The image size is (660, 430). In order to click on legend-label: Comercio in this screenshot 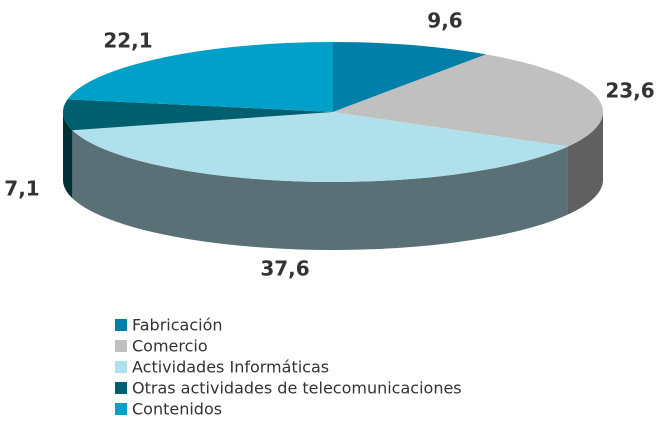, I will do `click(170, 346)`.